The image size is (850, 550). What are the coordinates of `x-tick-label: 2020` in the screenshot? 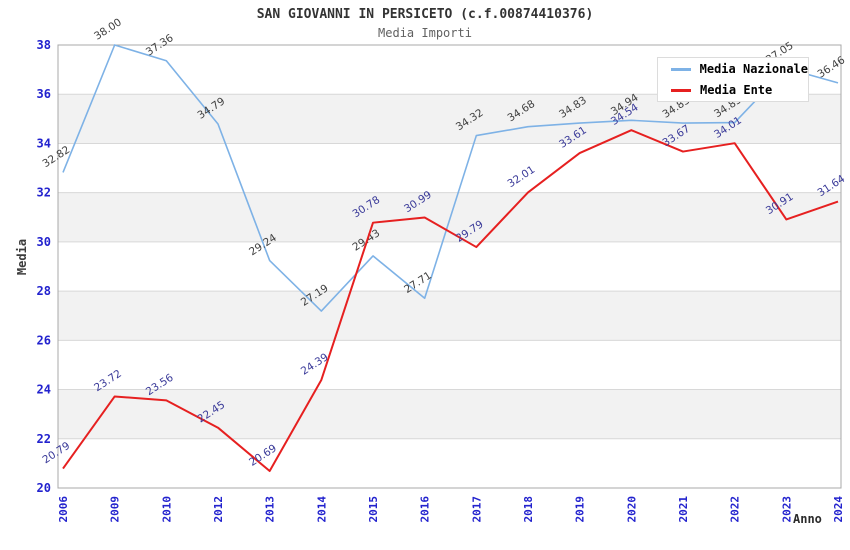 It's located at (631, 509).